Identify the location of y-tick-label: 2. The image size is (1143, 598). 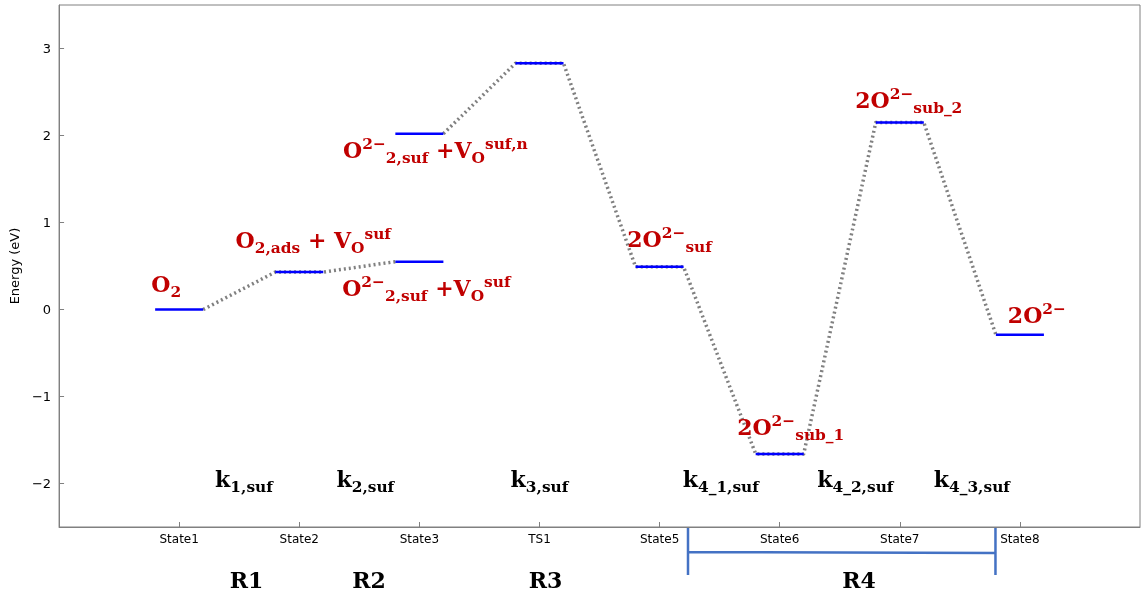
(47, 135).